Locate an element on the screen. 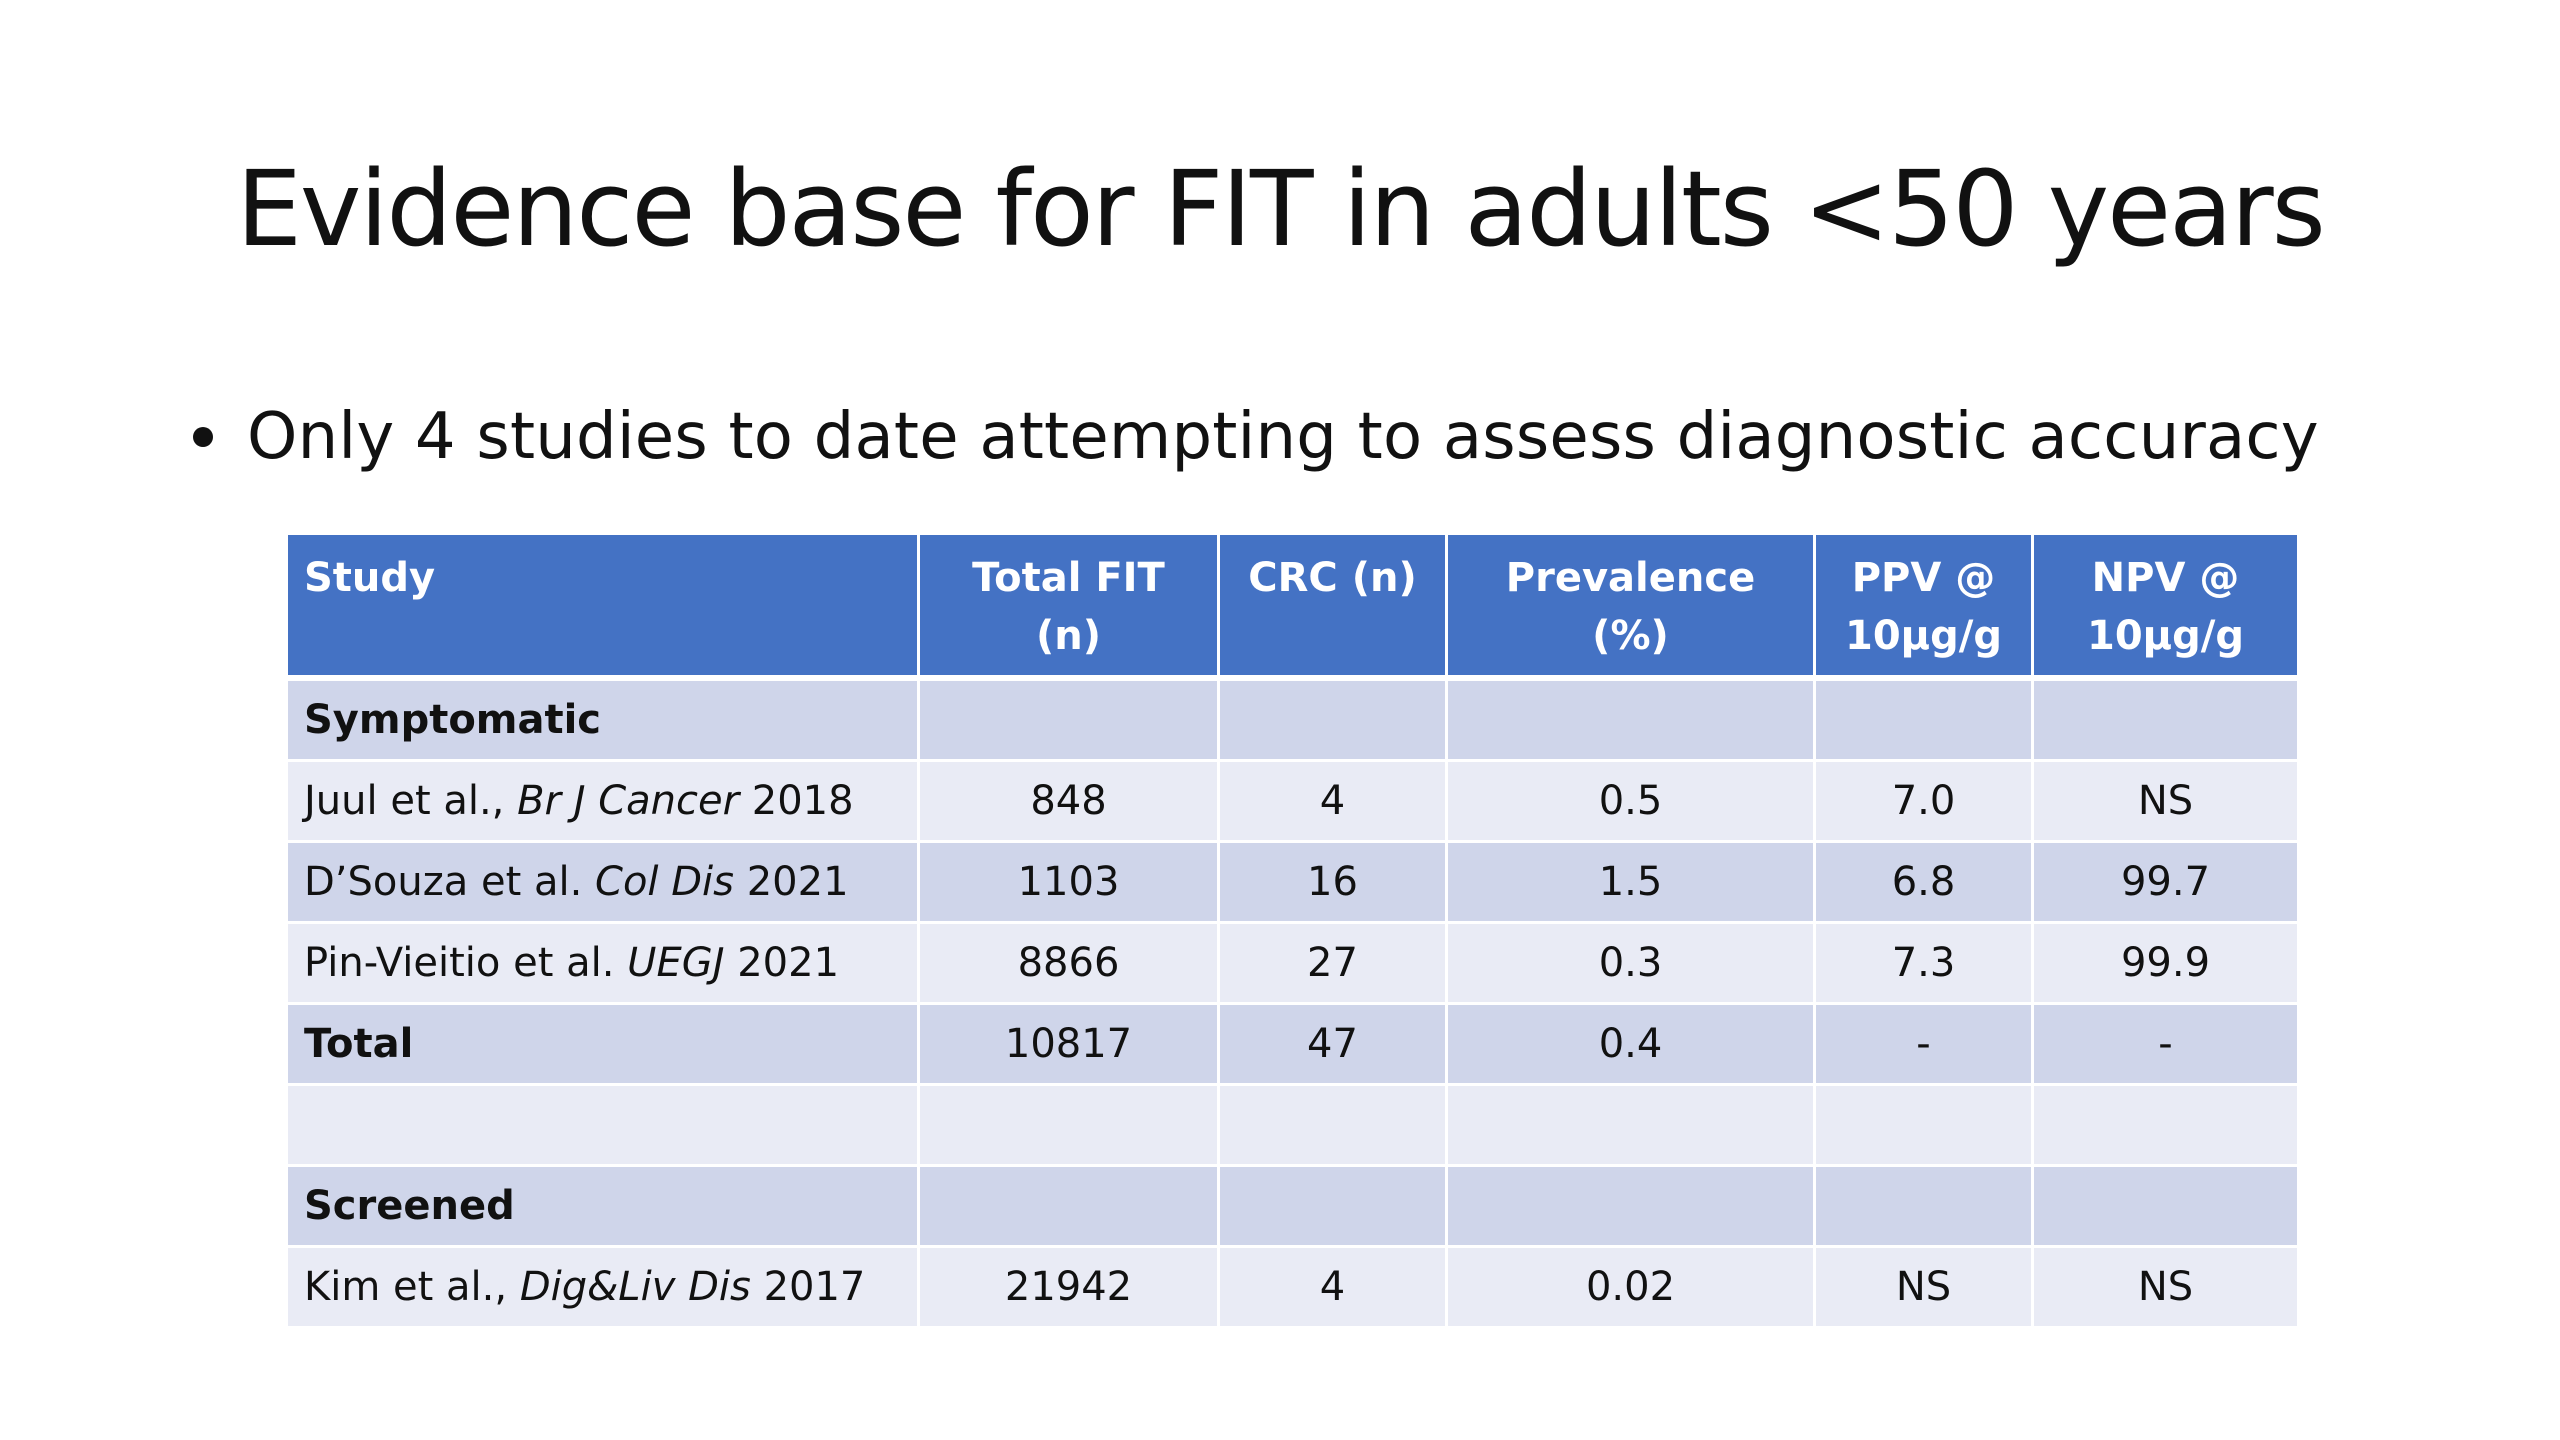 This screenshot has height=1440, width=2560. study-year: 2018 is located at coordinates (796, 801).